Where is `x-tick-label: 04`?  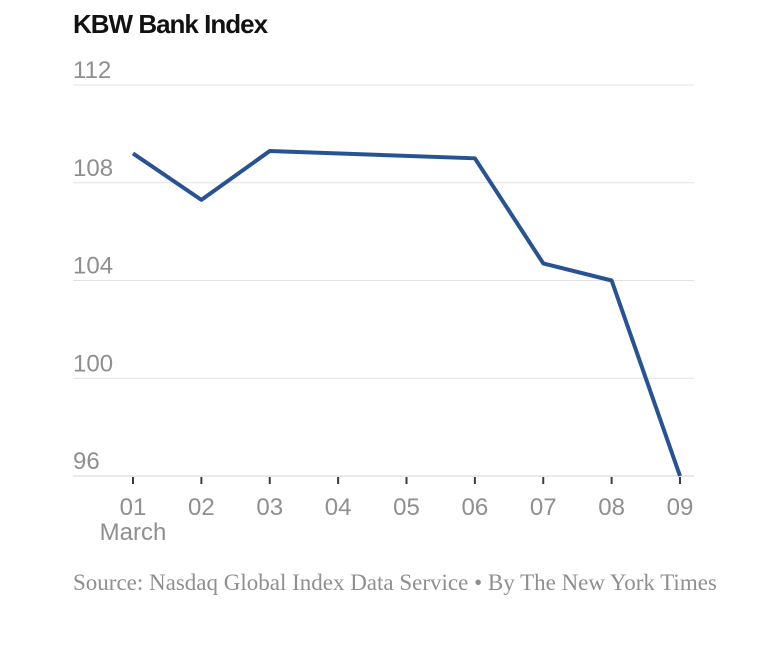
x-tick-label: 04 is located at coordinates (338, 507).